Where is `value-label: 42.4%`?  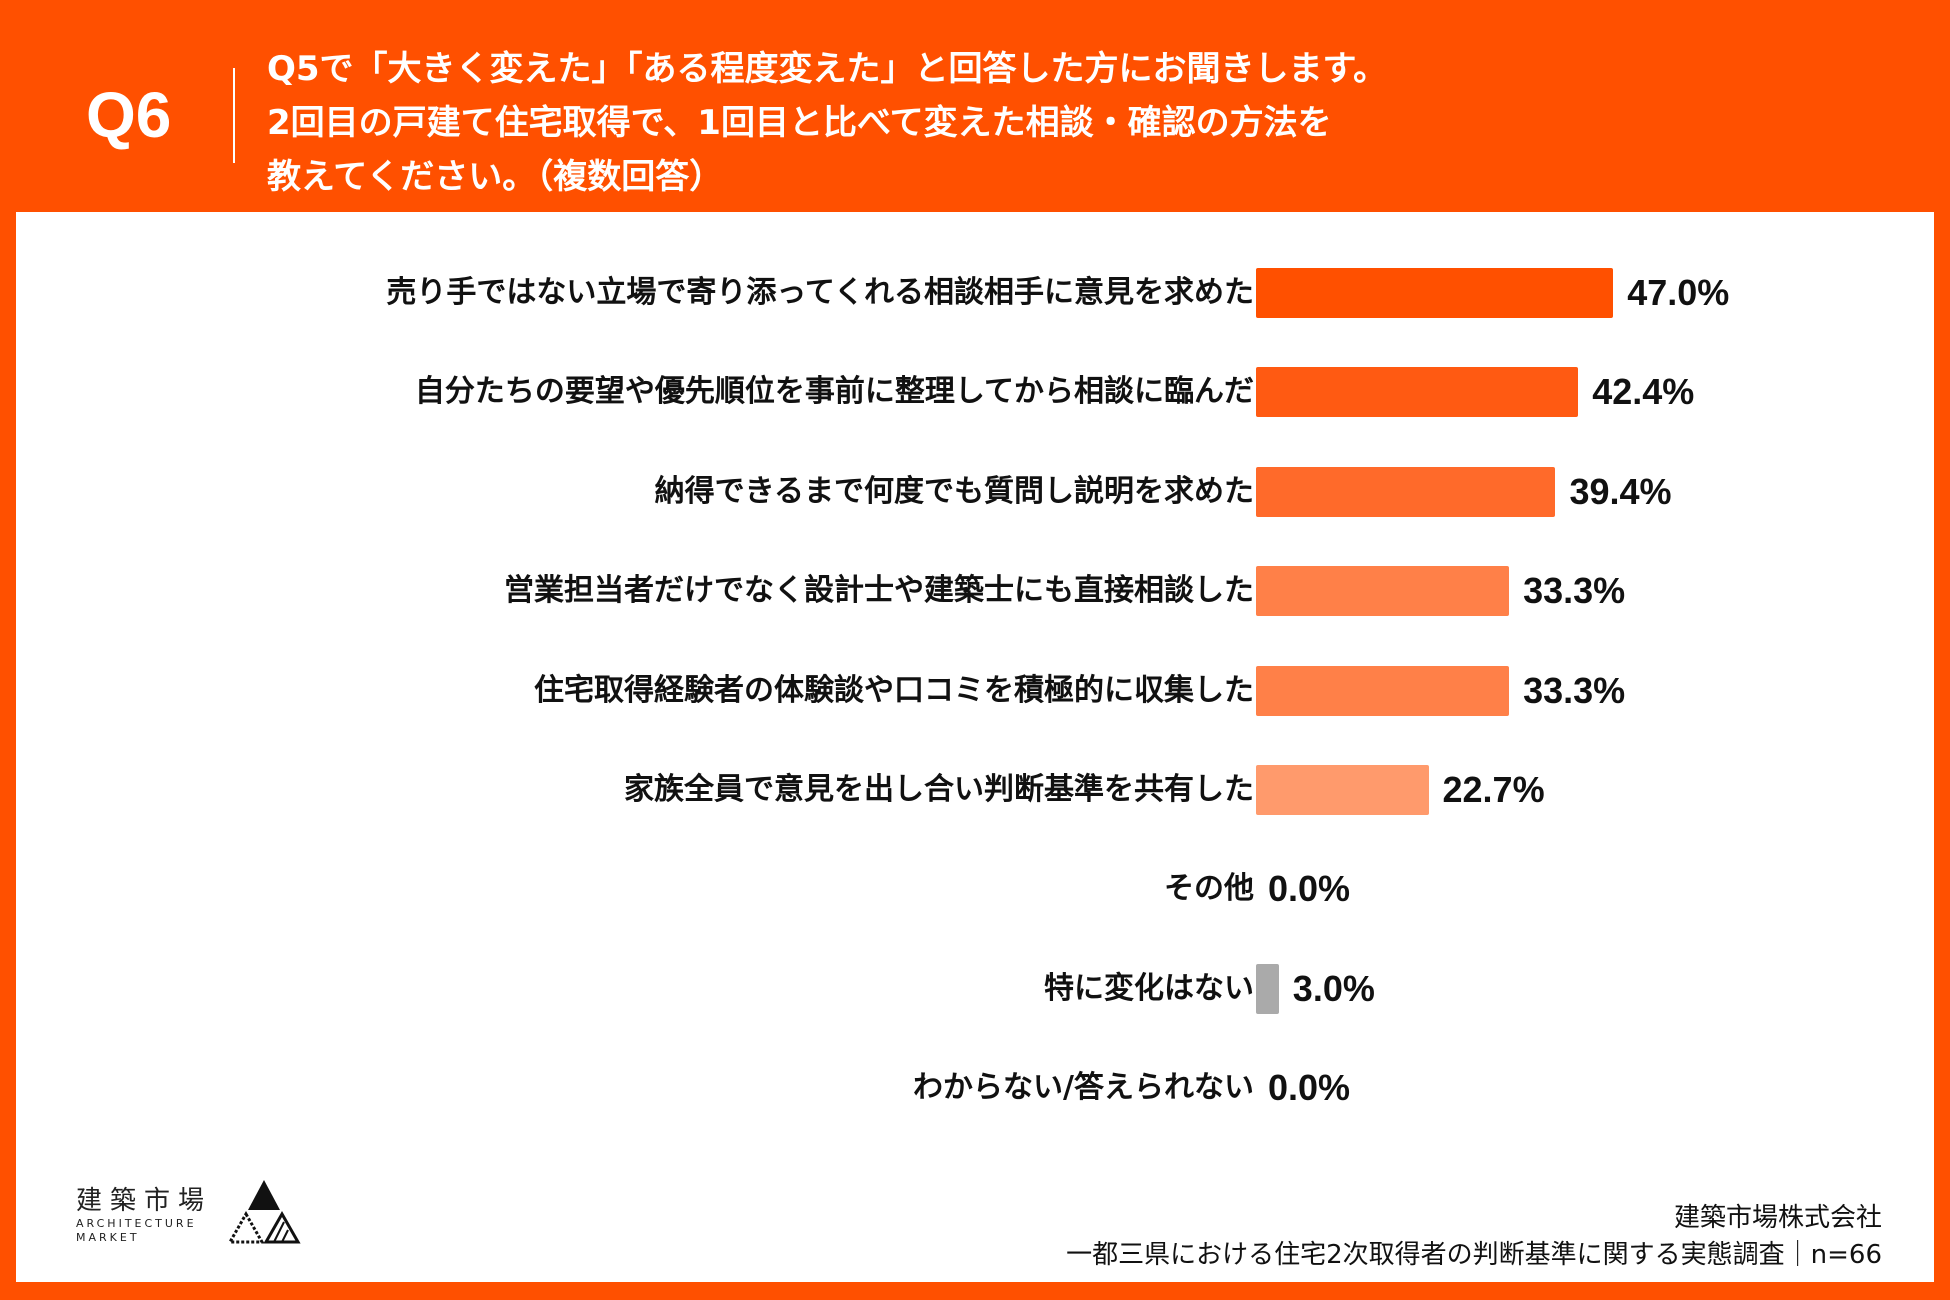
value-label: 42.4% is located at coordinates (1643, 392).